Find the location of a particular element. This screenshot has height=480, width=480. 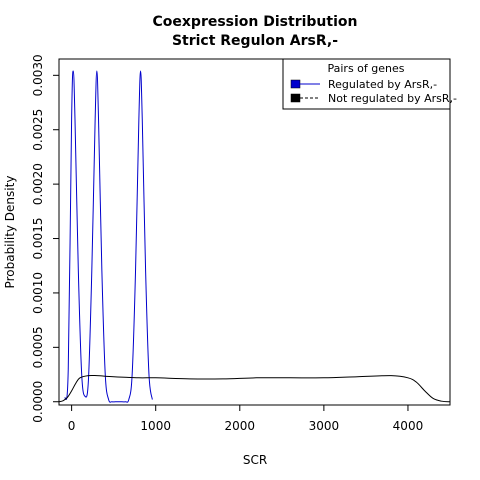

x-tick-label: 4000 is located at coordinates (408, 426).